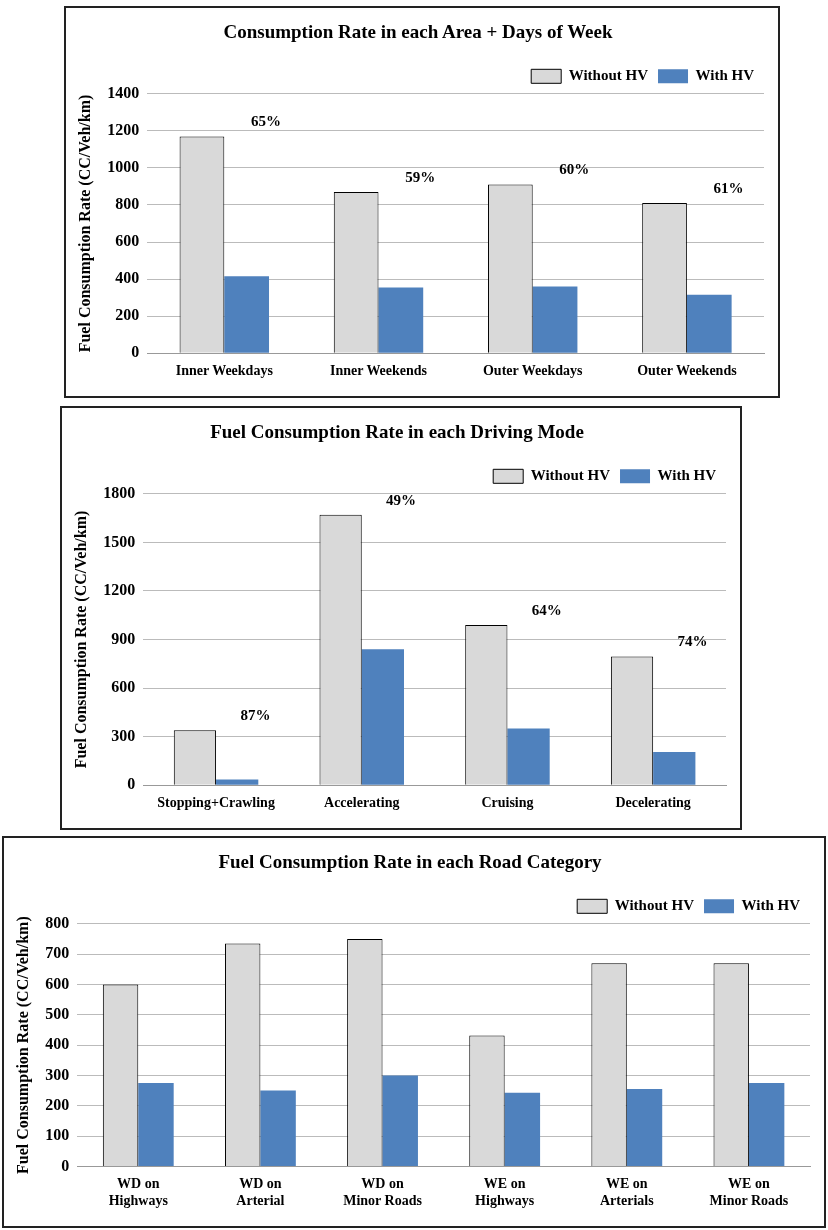 Image resolution: width=828 pixels, height=1230 pixels. I want to click on y-tick-label: 1500, so click(119, 541).